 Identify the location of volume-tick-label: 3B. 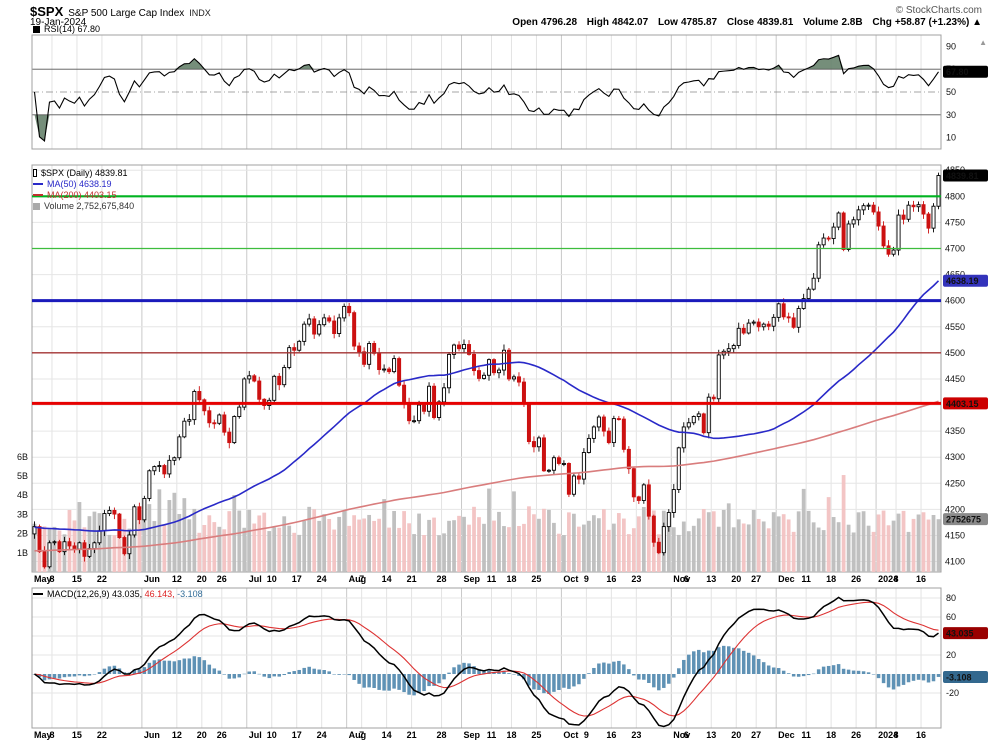
(22, 514).